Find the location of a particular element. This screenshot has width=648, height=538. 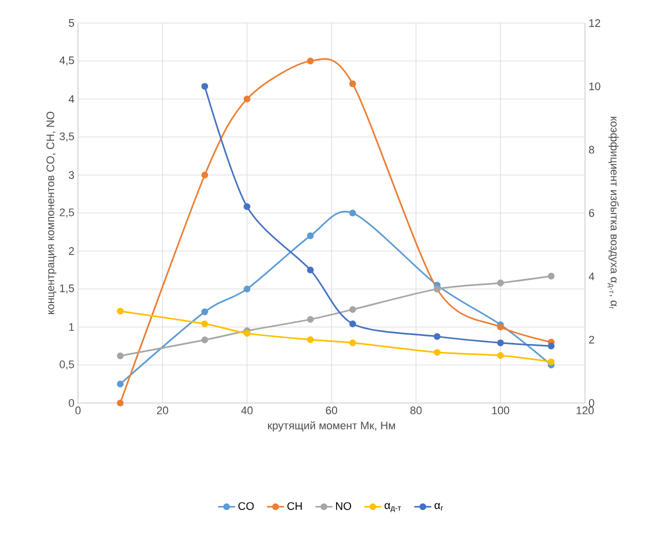

y2-tick-label: 0 is located at coordinates (591, 403).